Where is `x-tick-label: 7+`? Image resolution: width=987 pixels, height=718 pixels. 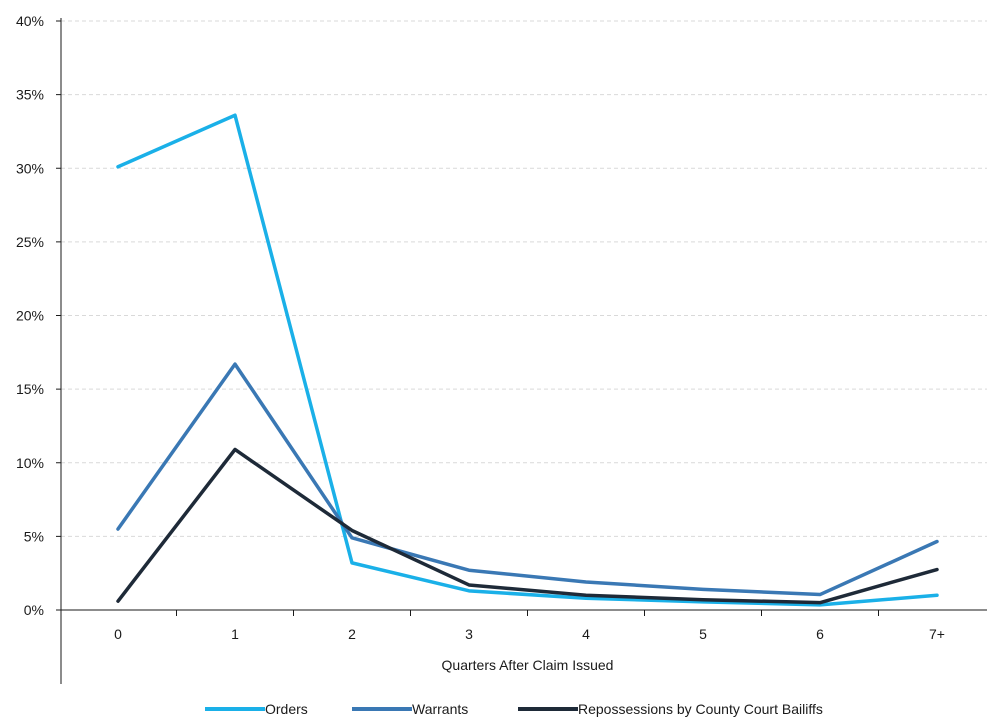 x-tick-label: 7+ is located at coordinates (937, 634).